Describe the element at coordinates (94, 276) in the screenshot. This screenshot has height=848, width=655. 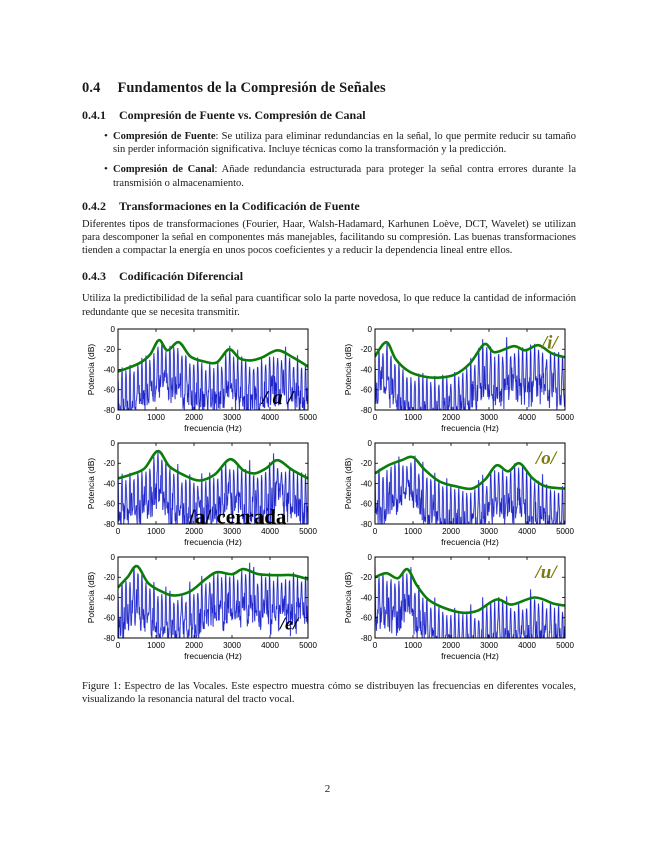
I see `subsection-number: 0.4.3` at that location.